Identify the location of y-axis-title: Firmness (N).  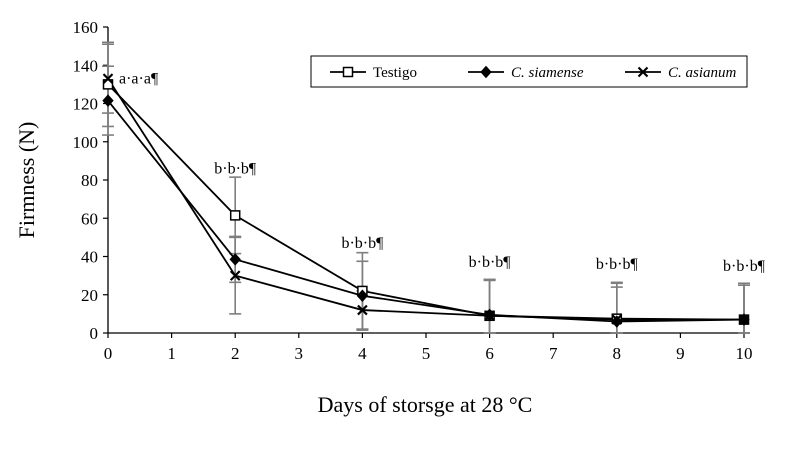
(26, 180).